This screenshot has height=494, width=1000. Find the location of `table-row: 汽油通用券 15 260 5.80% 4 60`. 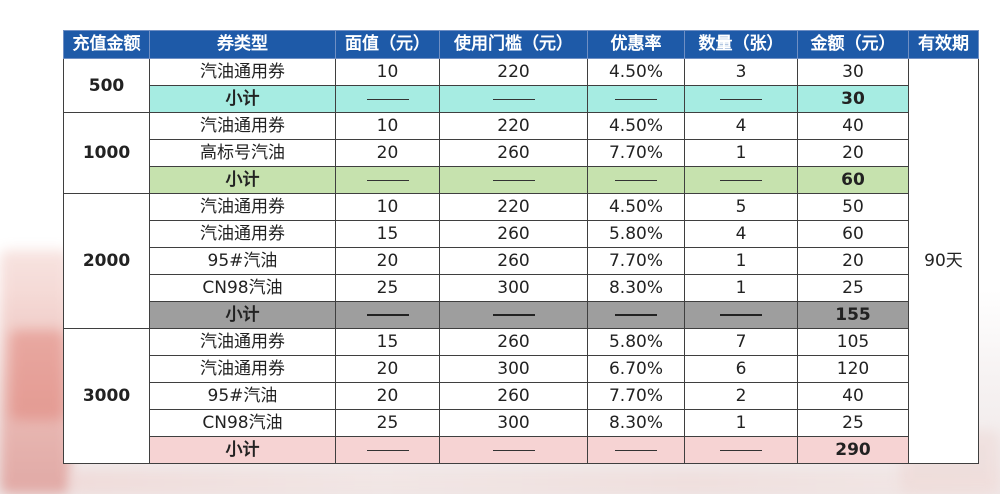

table-row: 汽油通用券 15 260 5.80% 4 60 is located at coordinates (521, 234).